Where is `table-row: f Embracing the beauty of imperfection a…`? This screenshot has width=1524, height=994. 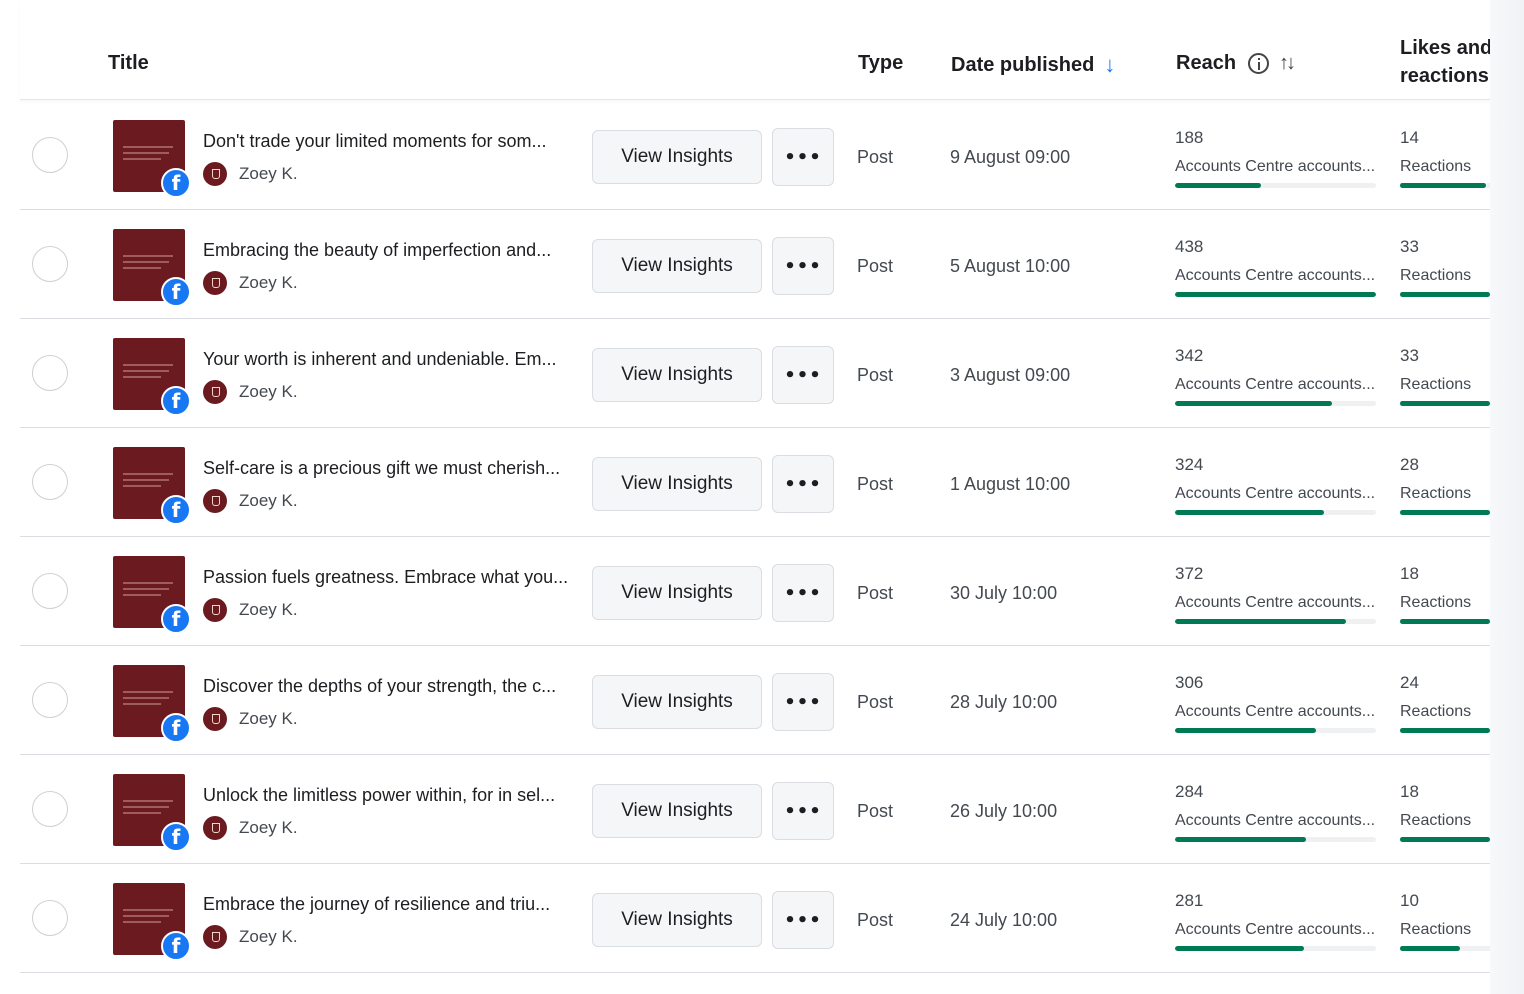
table-row: f Embracing the beauty of imperfection a… is located at coordinates (755, 264).